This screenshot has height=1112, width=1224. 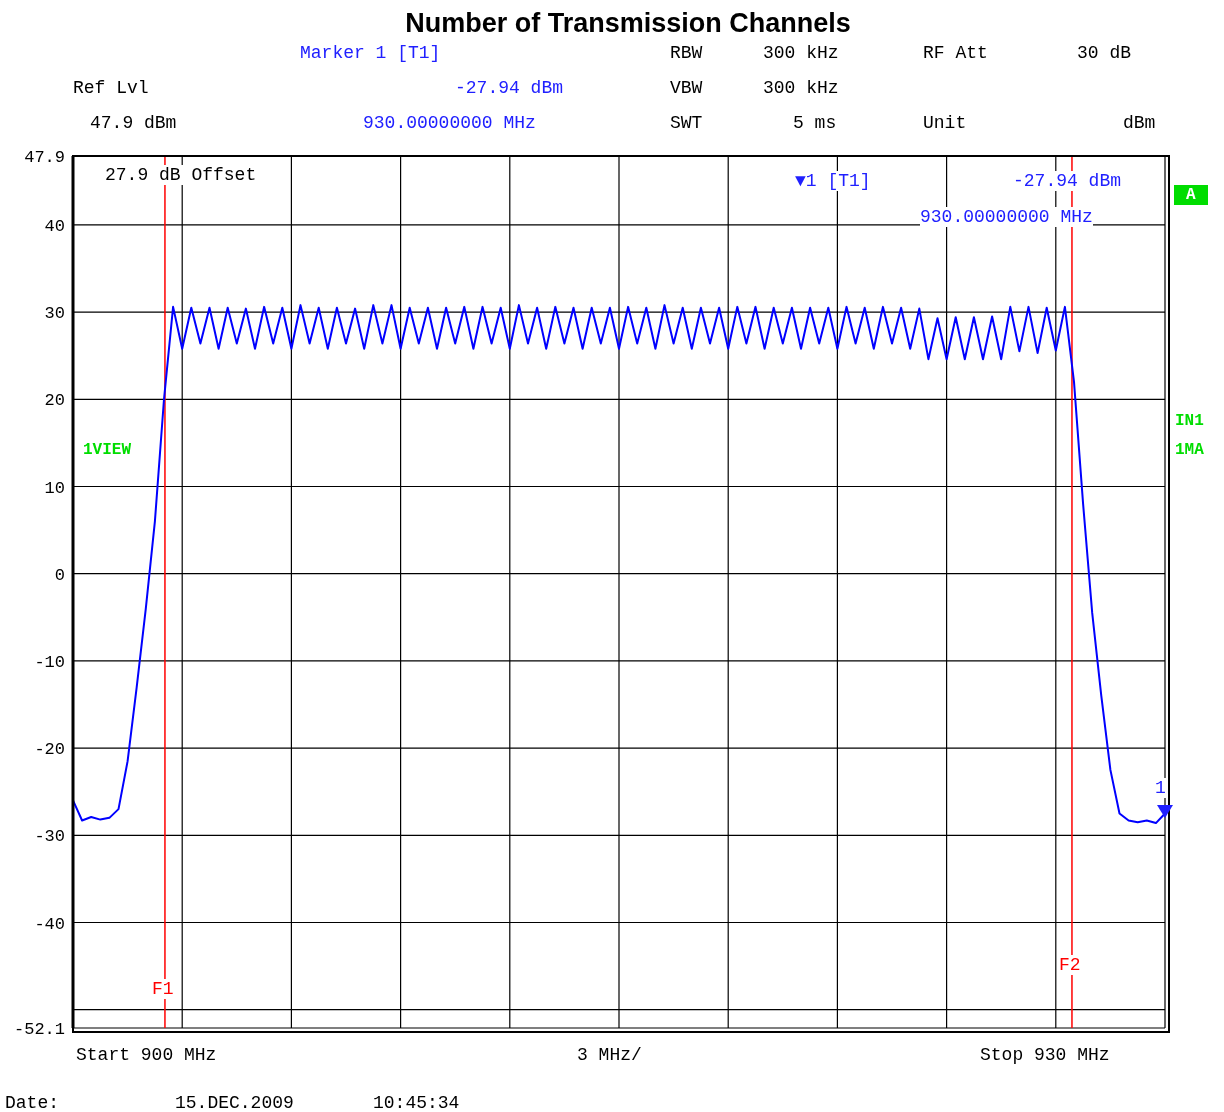 What do you see at coordinates (39, 1030) in the screenshot?
I see `y-tick-label: -52.1` at bounding box center [39, 1030].